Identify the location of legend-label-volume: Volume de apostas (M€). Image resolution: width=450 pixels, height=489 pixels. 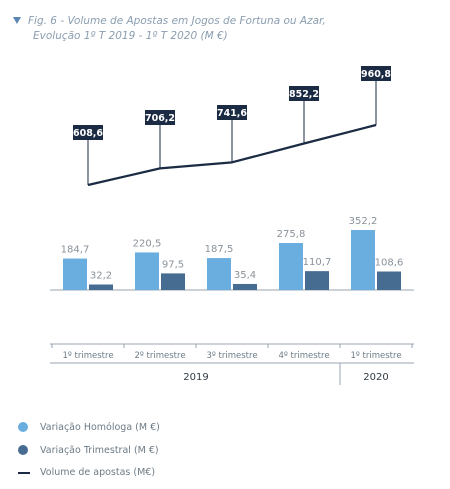
(98, 472).